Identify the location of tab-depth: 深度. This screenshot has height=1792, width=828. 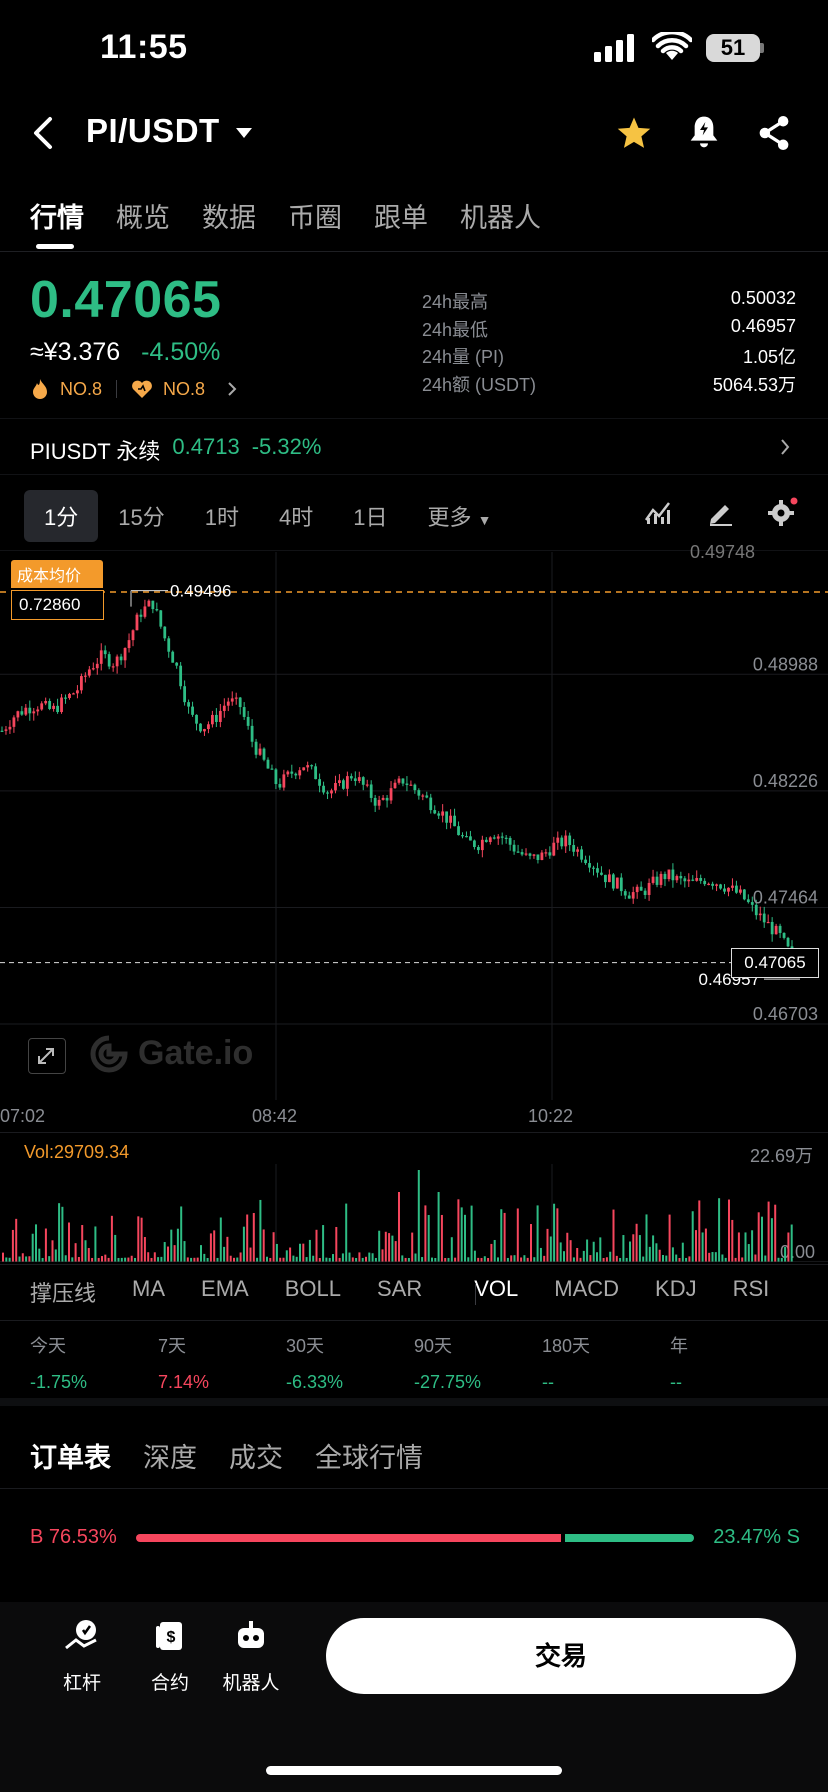
(170, 1458).